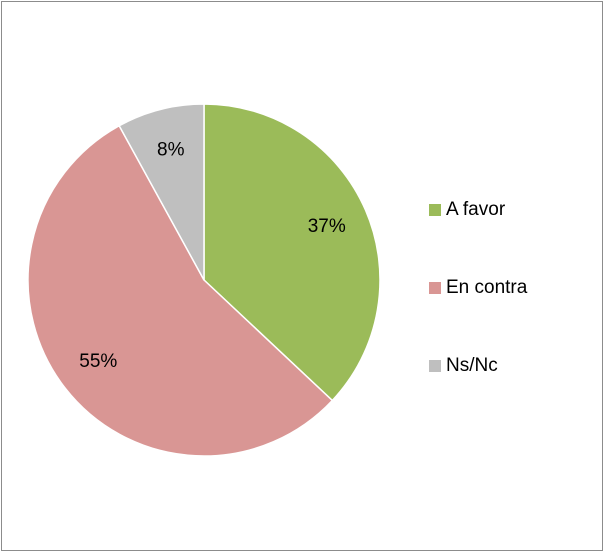  I want to click on data-label: 37%, so click(327, 226).